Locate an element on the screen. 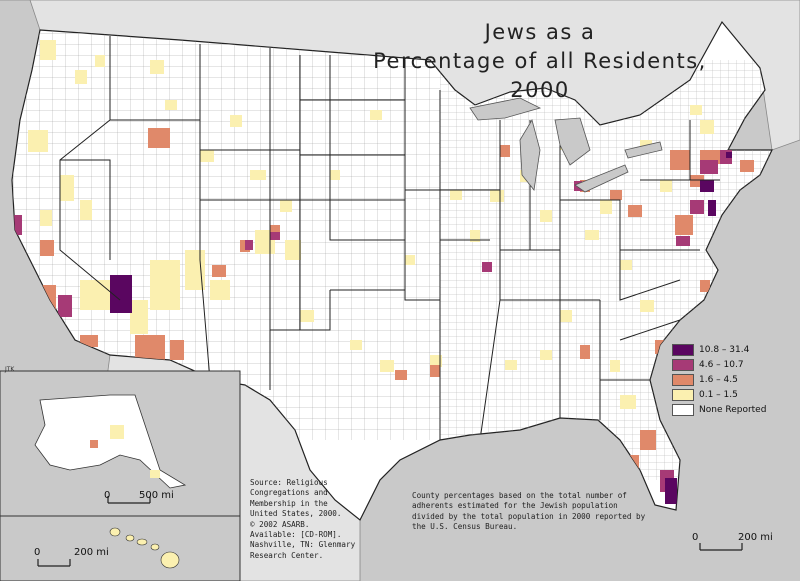  legend-item: None Reported is located at coordinates (727, 409).